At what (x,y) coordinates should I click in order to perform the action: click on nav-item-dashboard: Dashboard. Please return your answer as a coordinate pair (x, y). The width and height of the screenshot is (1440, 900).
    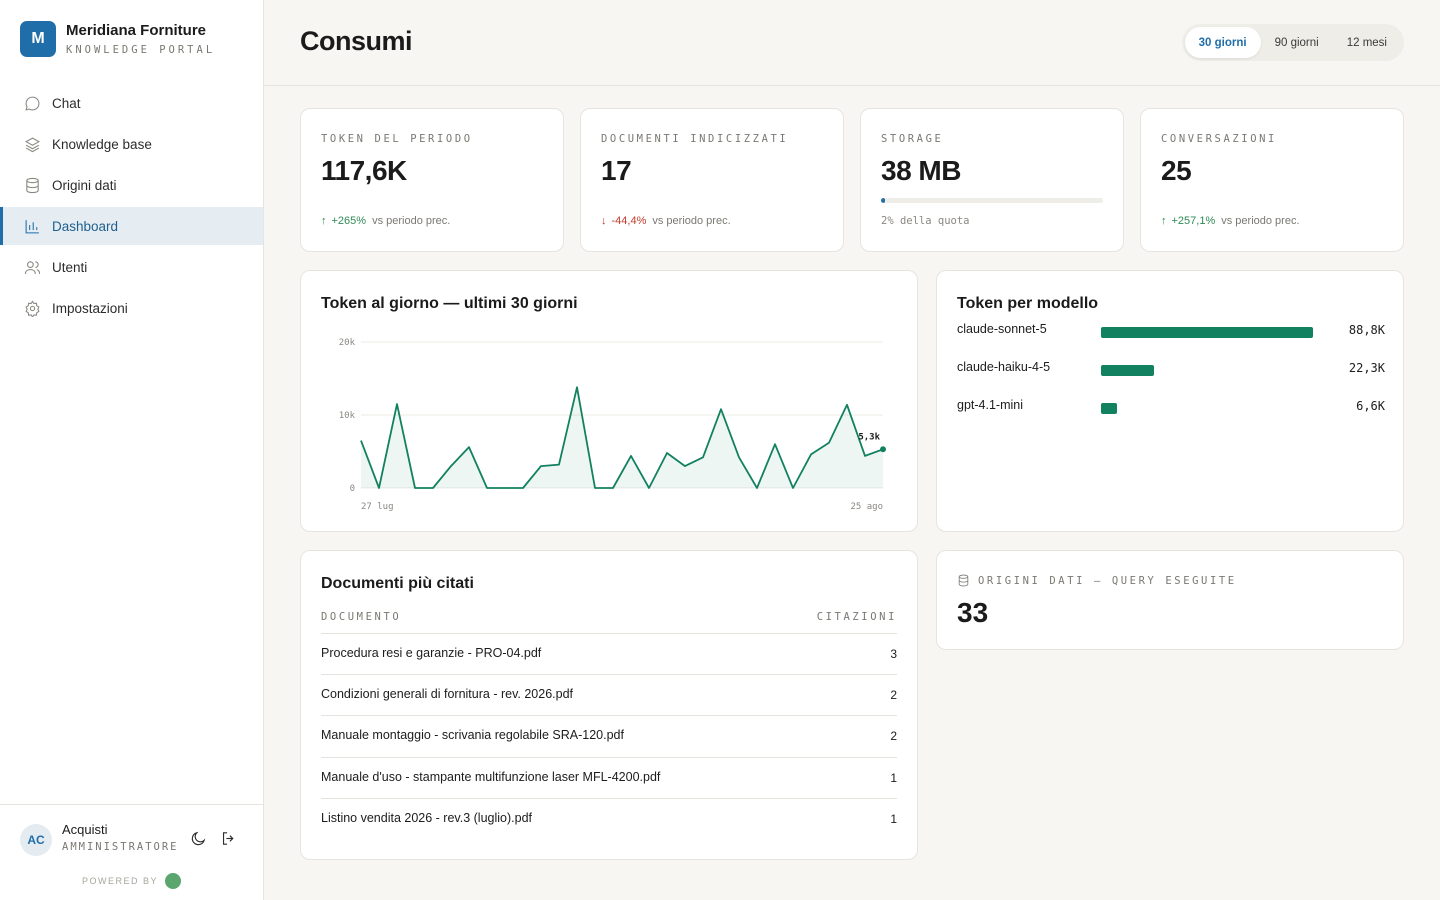
    Looking at the image, I should click on (131, 226).